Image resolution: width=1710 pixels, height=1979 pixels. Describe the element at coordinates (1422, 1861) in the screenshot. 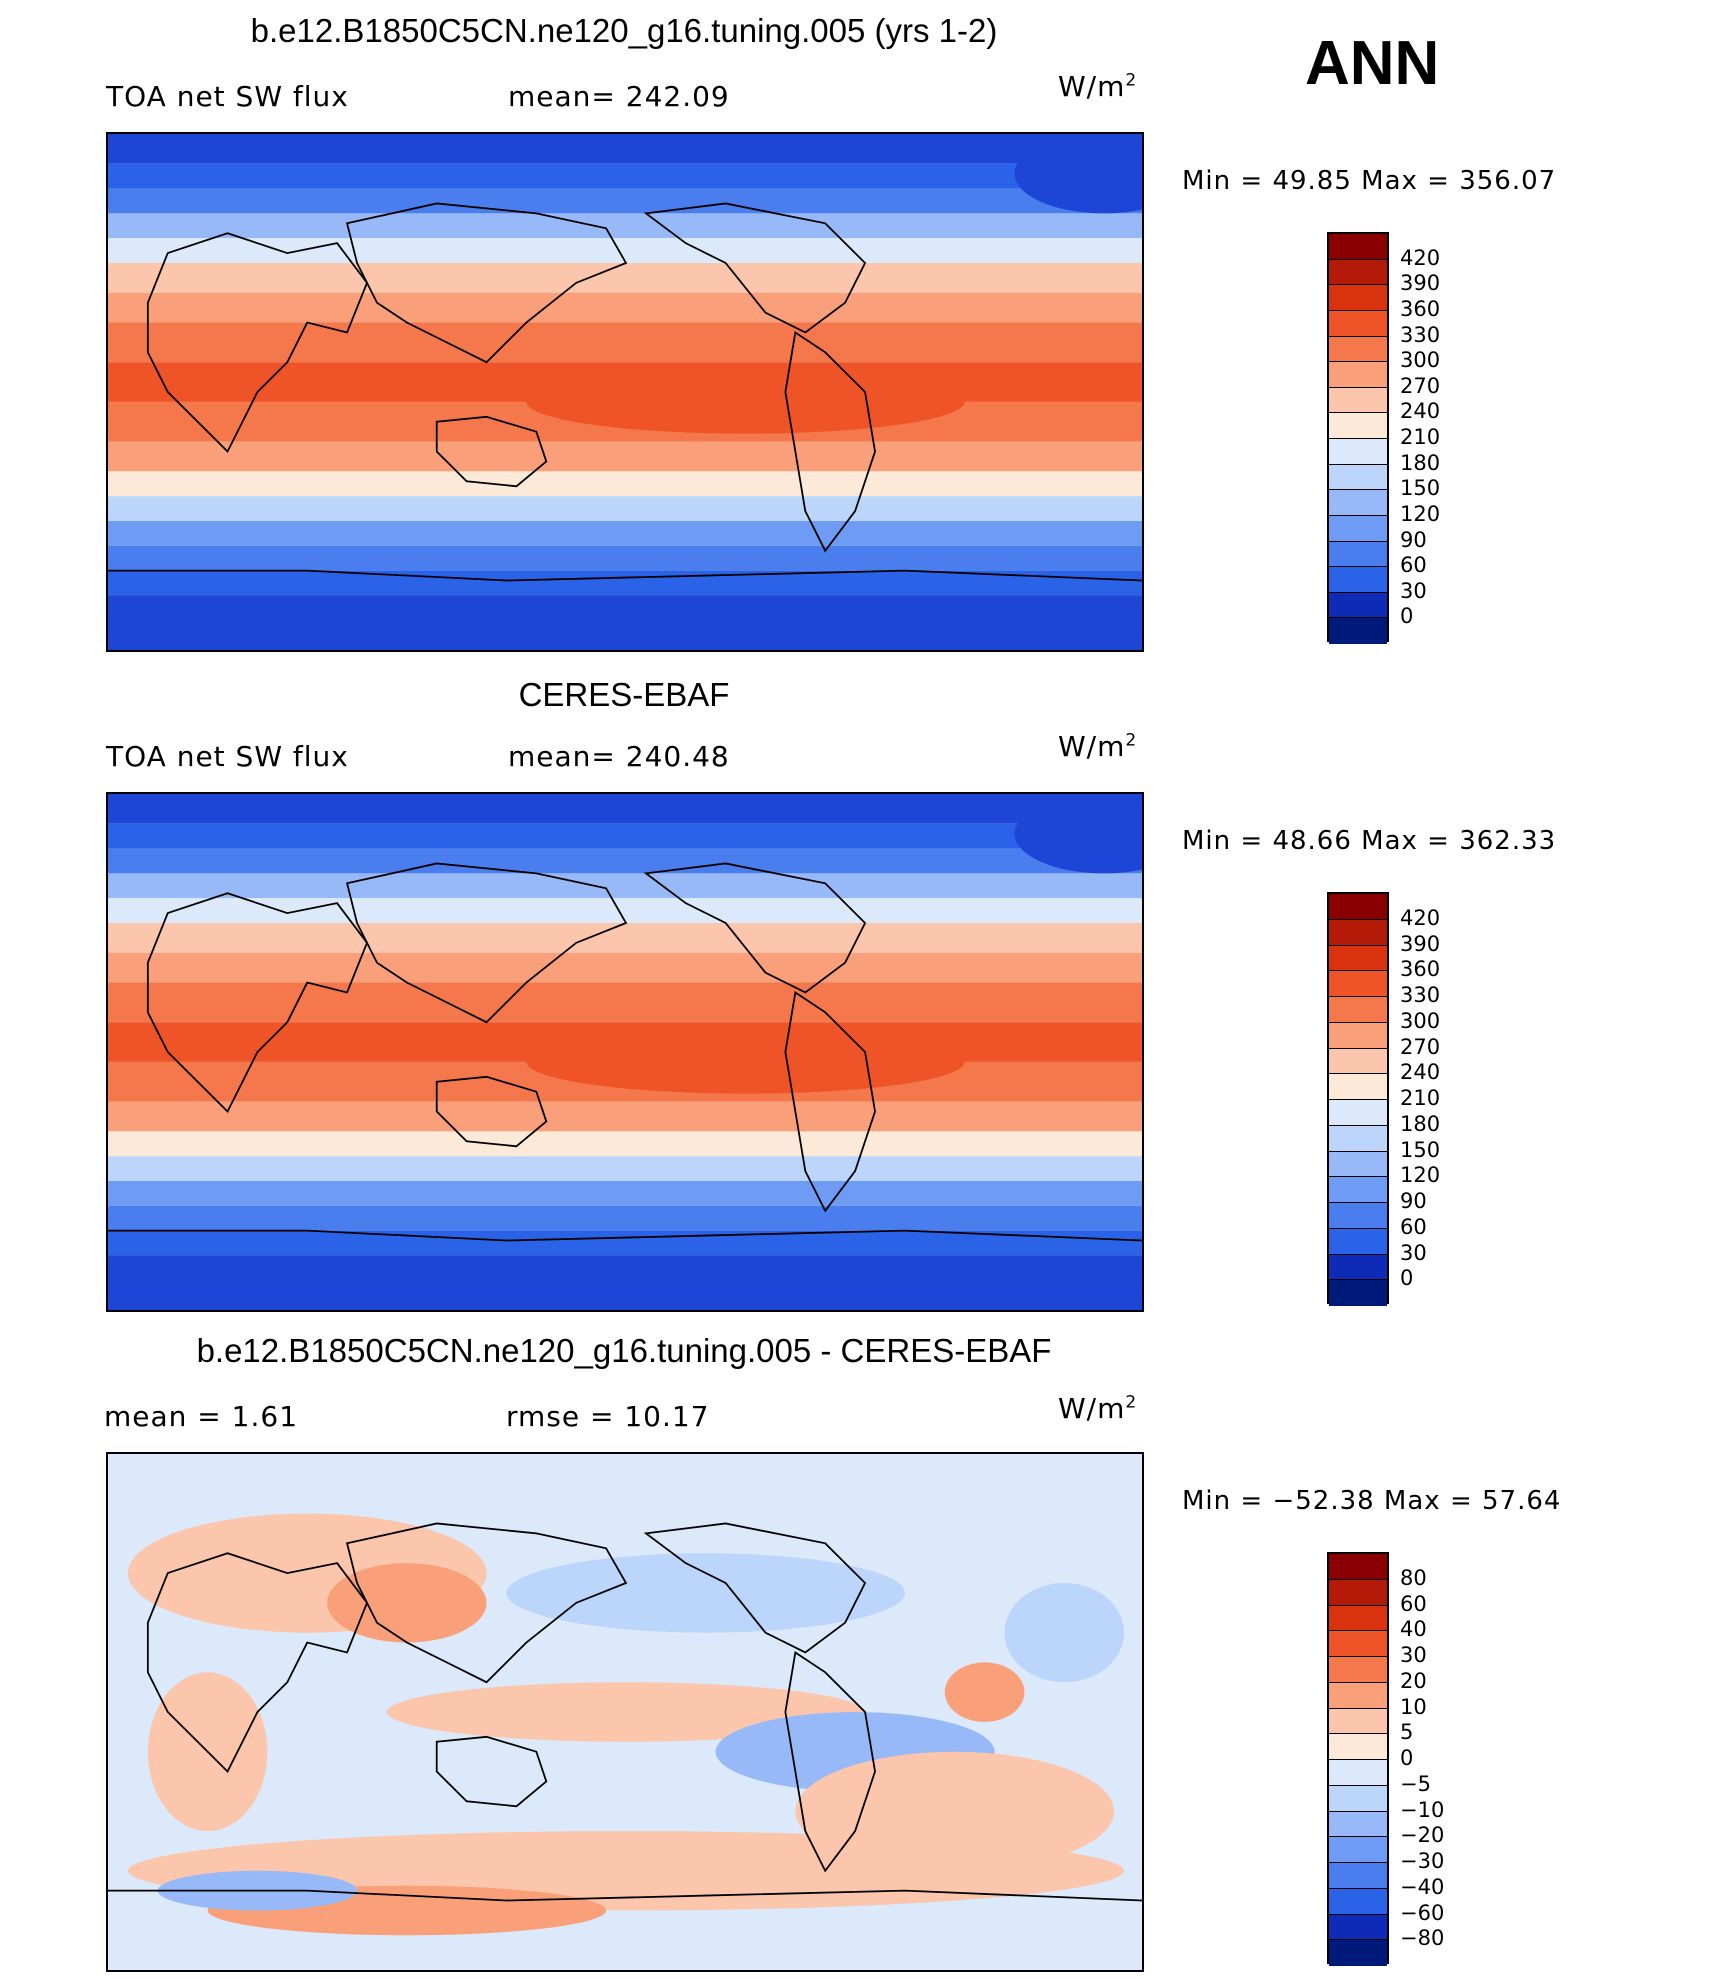

I see `colorbar-tick-label: −30` at that location.